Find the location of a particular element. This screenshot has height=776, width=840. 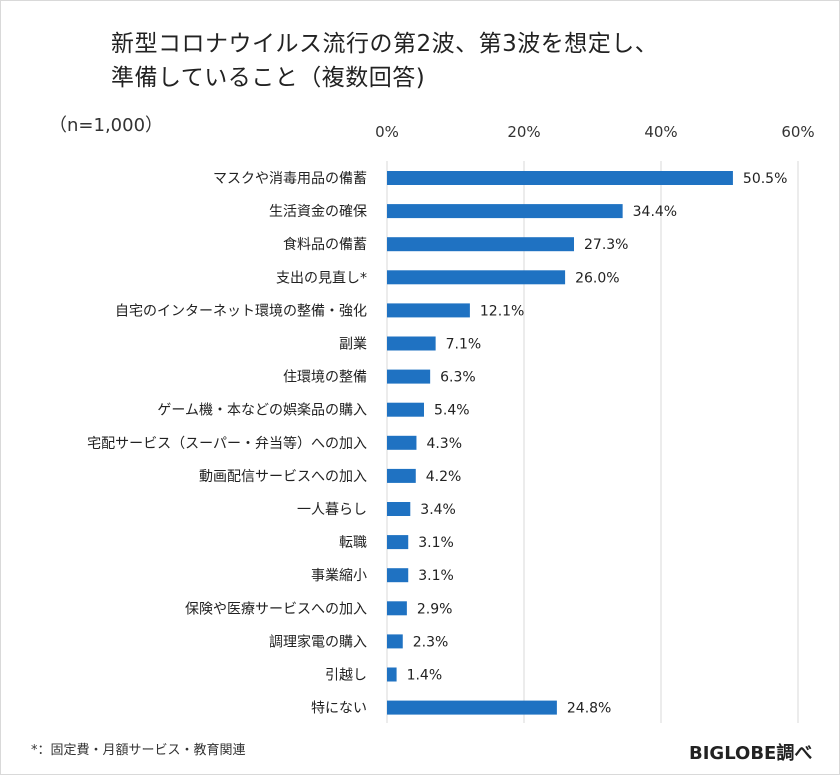

chart-title-line-1: 新型コロナウイルス流行の第2波、第3波を想定し、 is located at coordinates (385, 44).